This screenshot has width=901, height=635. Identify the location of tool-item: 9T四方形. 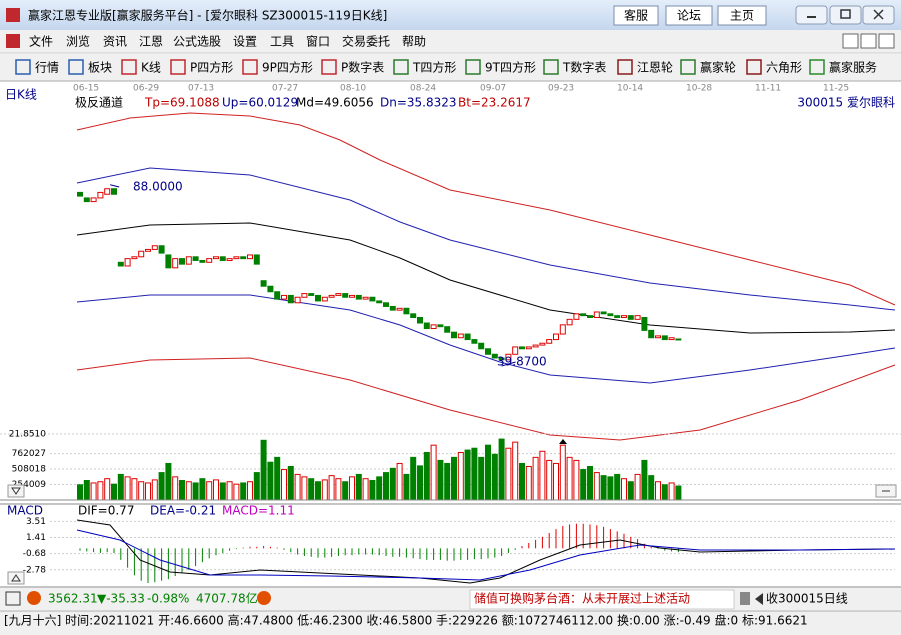
(510, 67).